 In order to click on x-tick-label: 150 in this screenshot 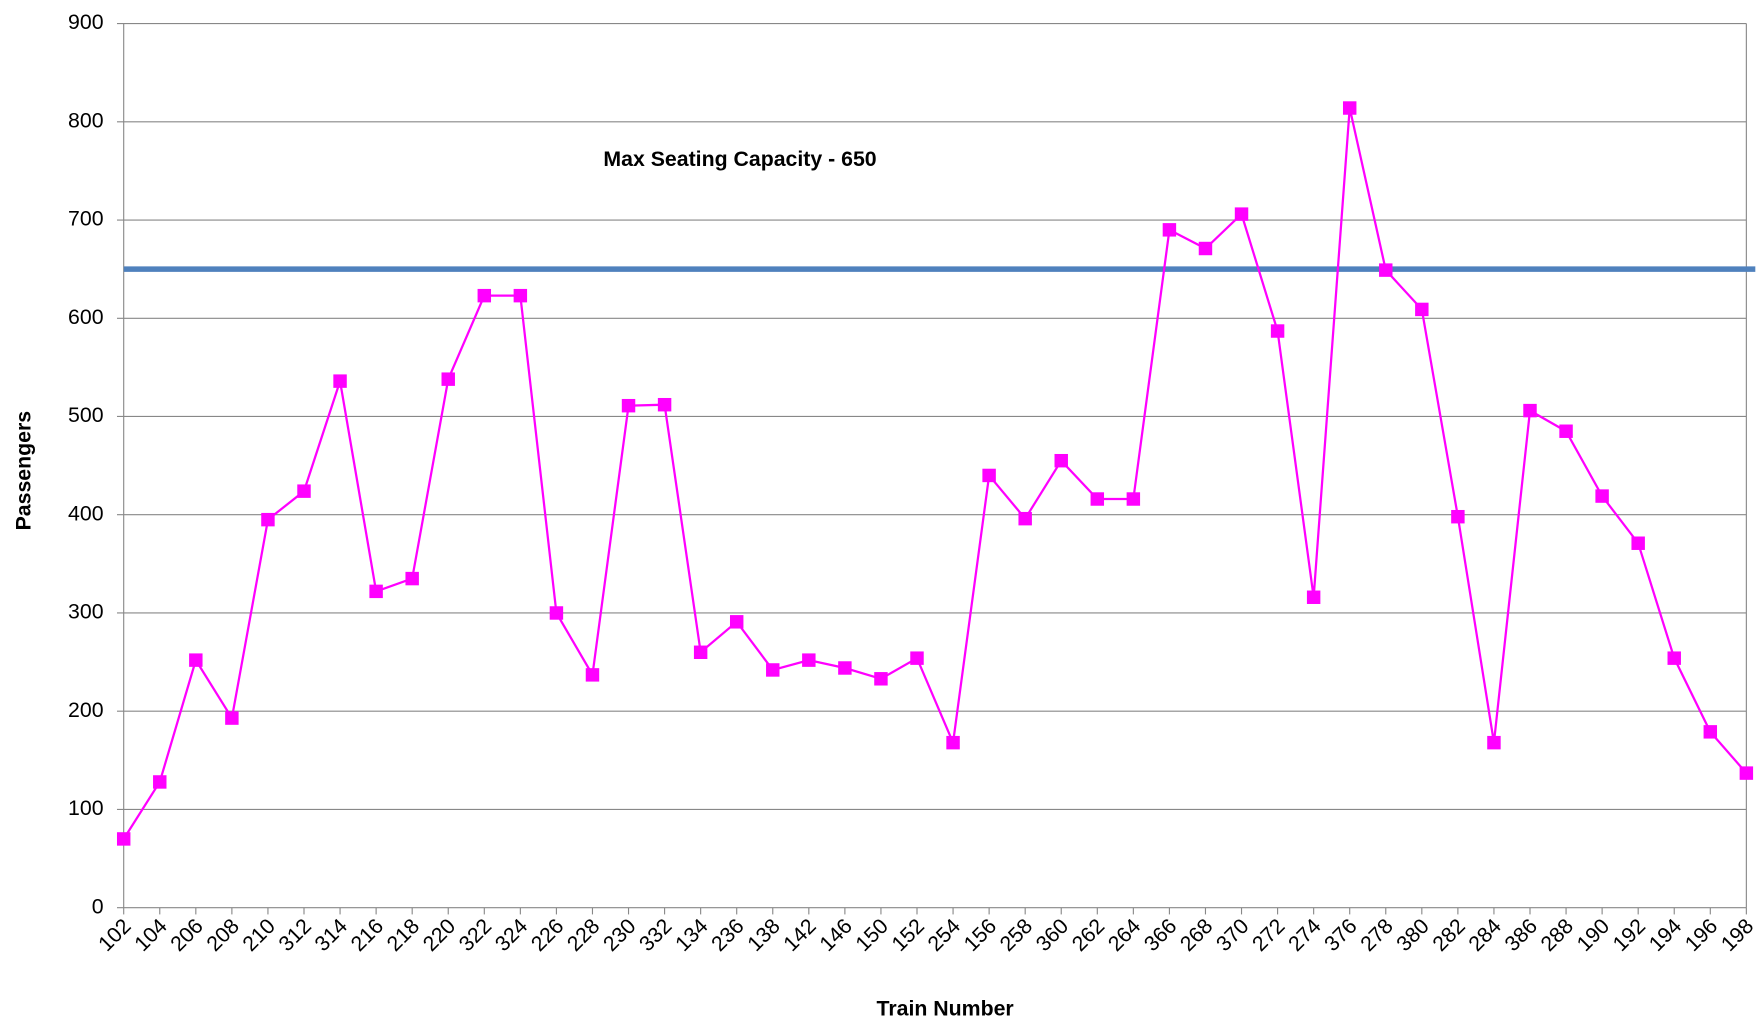, I will do `click(872, 935)`.